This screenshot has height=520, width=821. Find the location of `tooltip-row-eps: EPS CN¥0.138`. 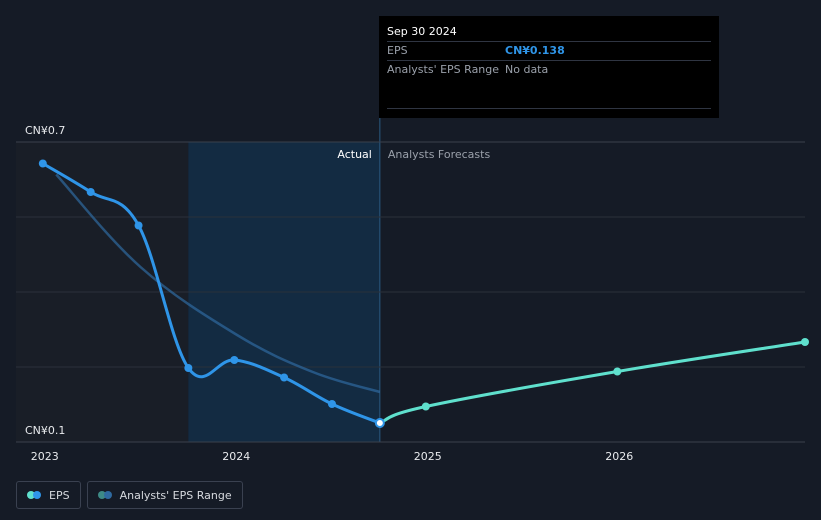

tooltip-row-eps: EPS CN¥0.138 is located at coordinates (549, 50).